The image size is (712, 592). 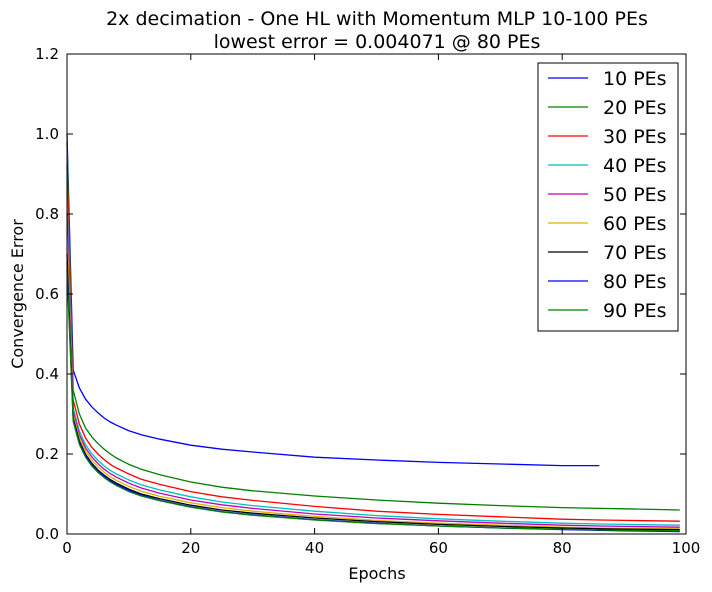 What do you see at coordinates (376, 573) in the screenshot?
I see `x-axis-label: Epochs` at bounding box center [376, 573].